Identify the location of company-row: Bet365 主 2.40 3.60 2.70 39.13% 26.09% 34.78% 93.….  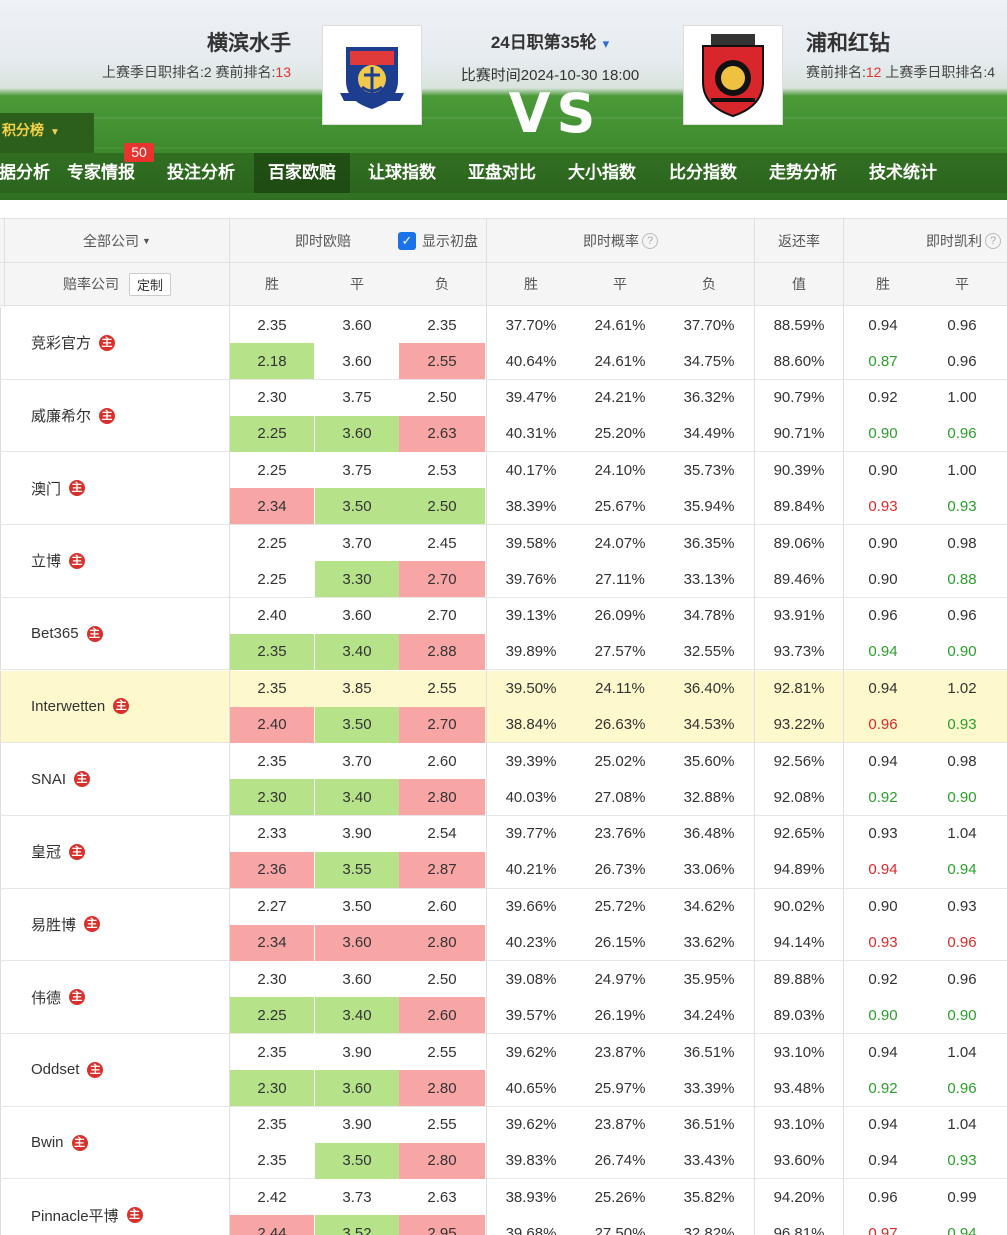
(503, 634).